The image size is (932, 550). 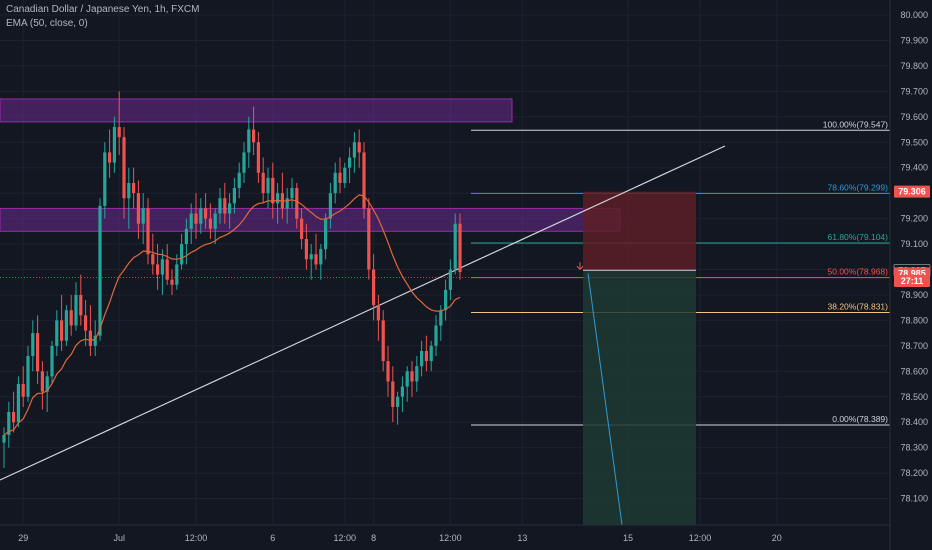 What do you see at coordinates (47, 23) in the screenshot?
I see `indicator-legend: EMA (50, close, 0)` at bounding box center [47, 23].